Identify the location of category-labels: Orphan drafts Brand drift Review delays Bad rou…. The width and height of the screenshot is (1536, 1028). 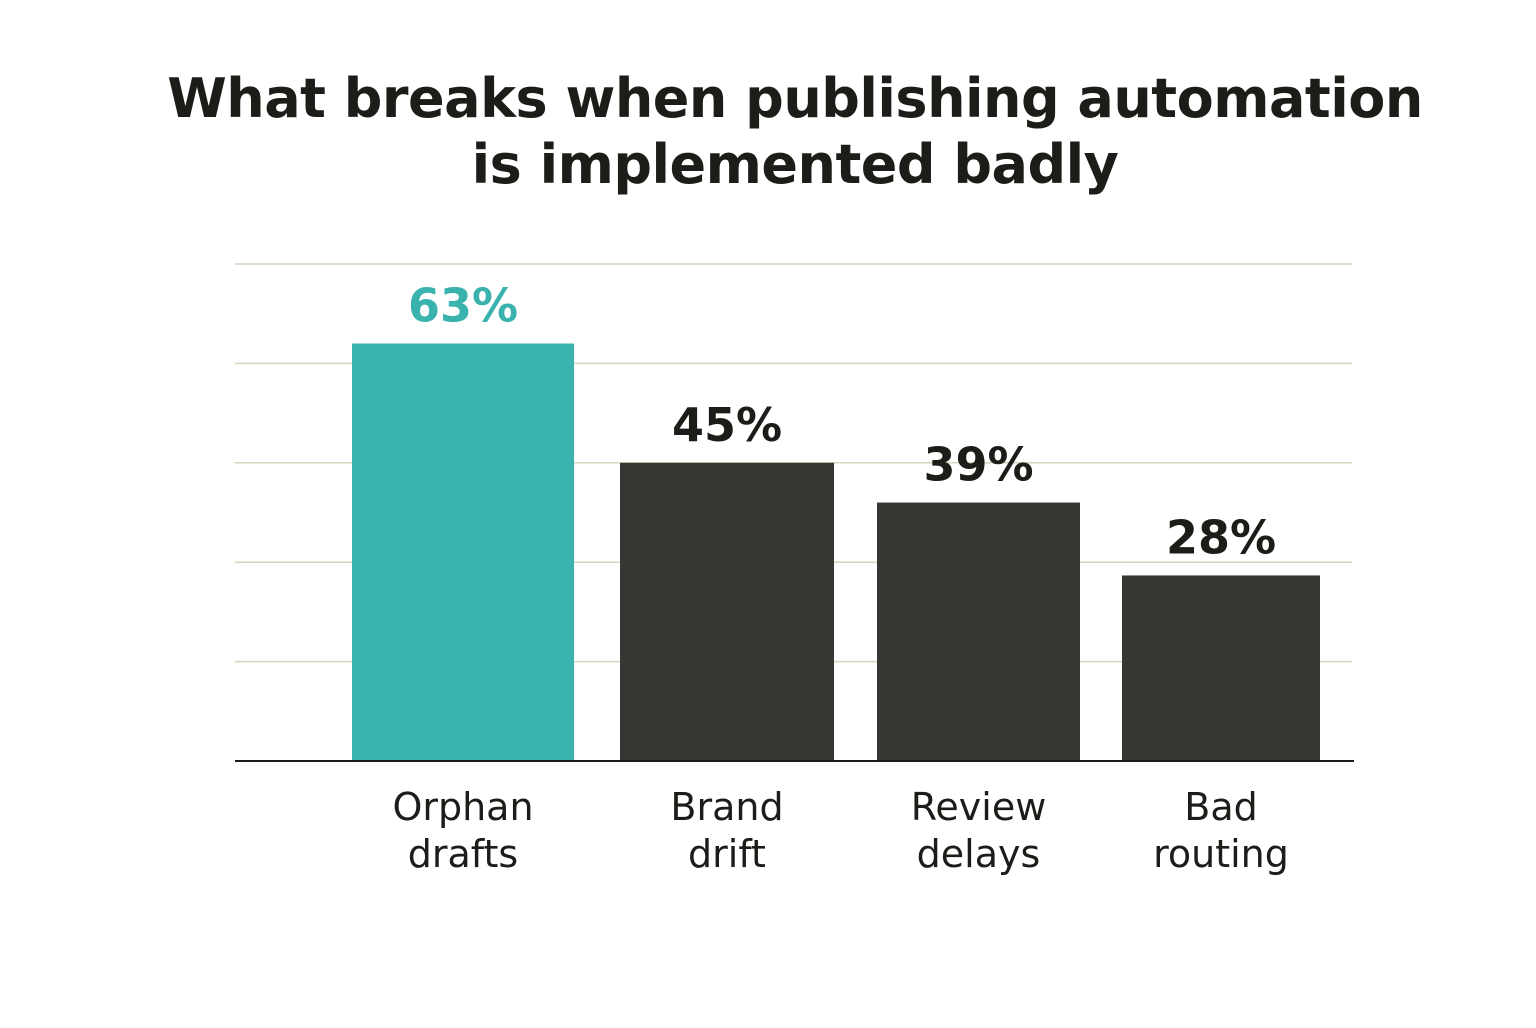
(840, 830).